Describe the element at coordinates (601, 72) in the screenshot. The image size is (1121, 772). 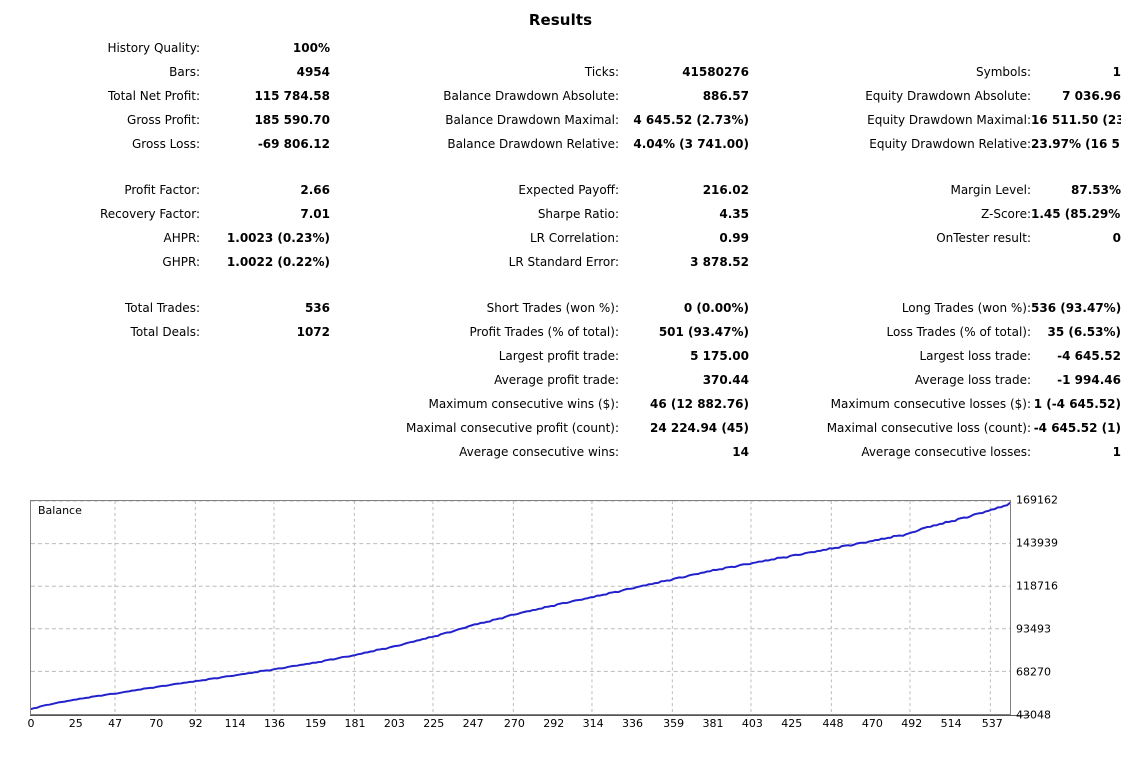
I see `stat-label: Ticks:` at that location.